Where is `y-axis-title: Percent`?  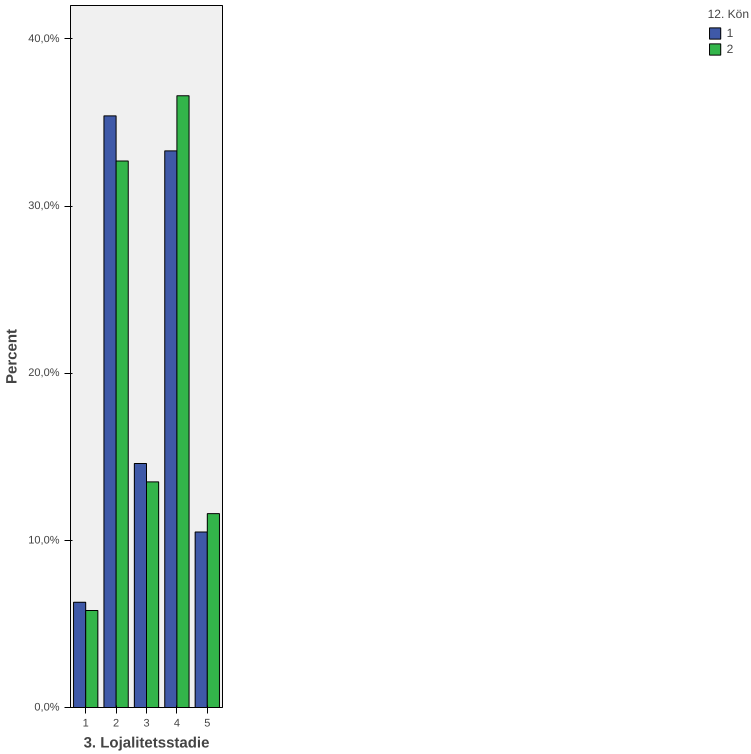
y-axis-title: Percent is located at coordinates (11, 356).